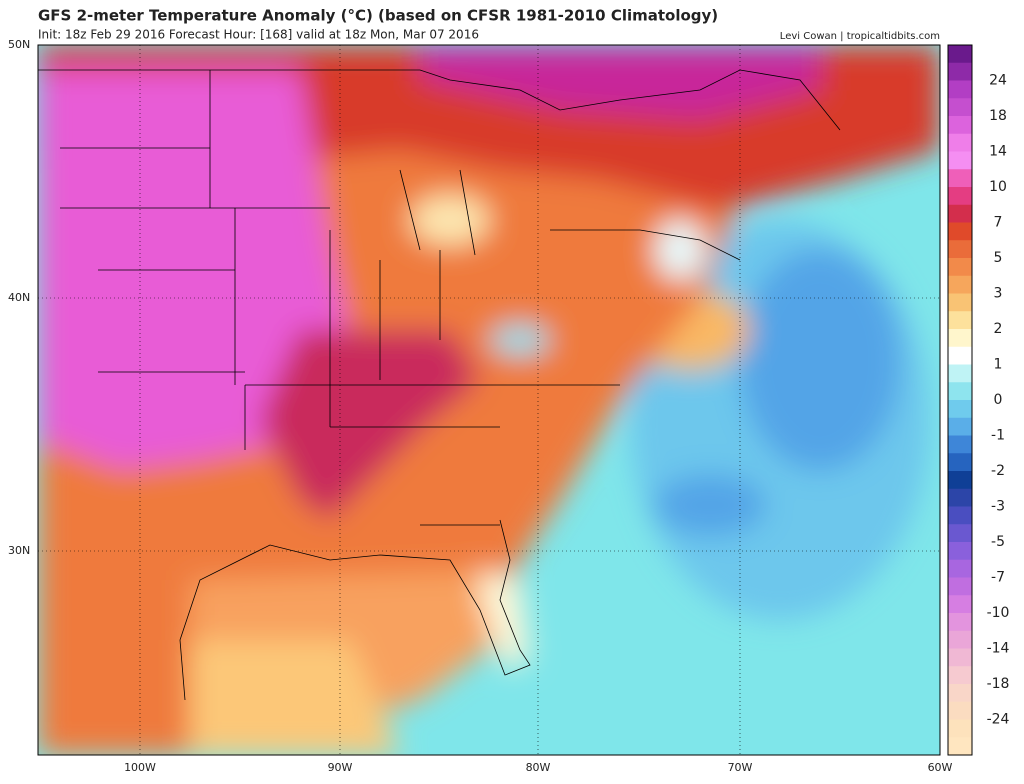 The image size is (1024, 784). What do you see at coordinates (998, 613) in the screenshot?
I see `colorbar-label: -10` at bounding box center [998, 613].